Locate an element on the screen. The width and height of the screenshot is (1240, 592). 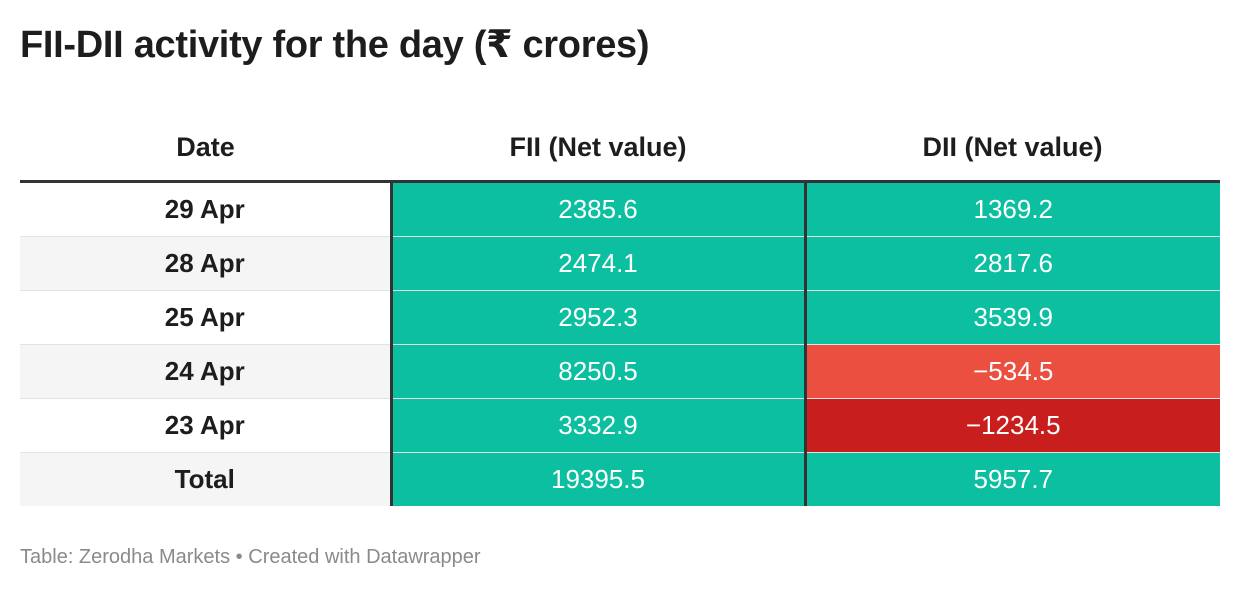
header-row: Date FII (Net value) DII (Net value) is located at coordinates (620, 148).